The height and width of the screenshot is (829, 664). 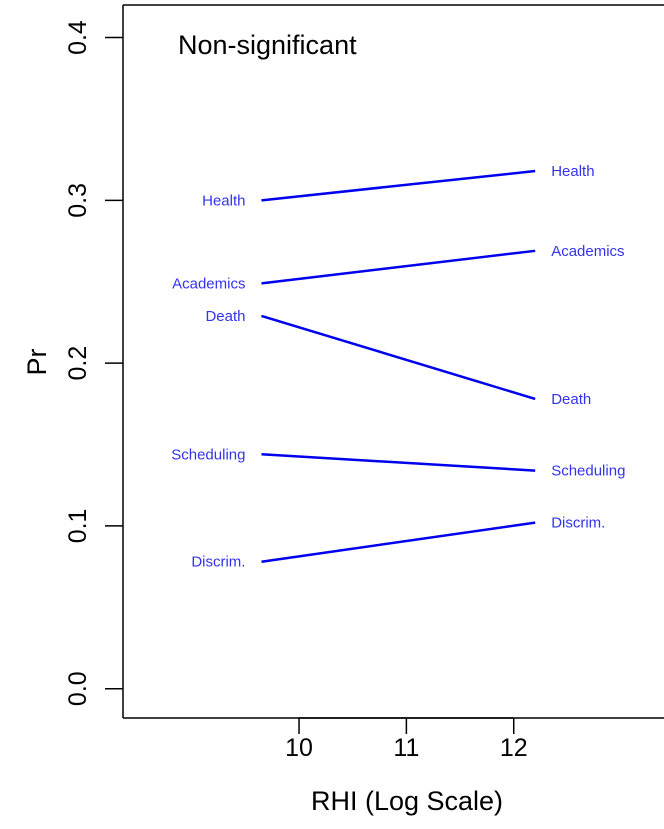 I want to click on chart-title: Non-significant, so click(x=267, y=45).